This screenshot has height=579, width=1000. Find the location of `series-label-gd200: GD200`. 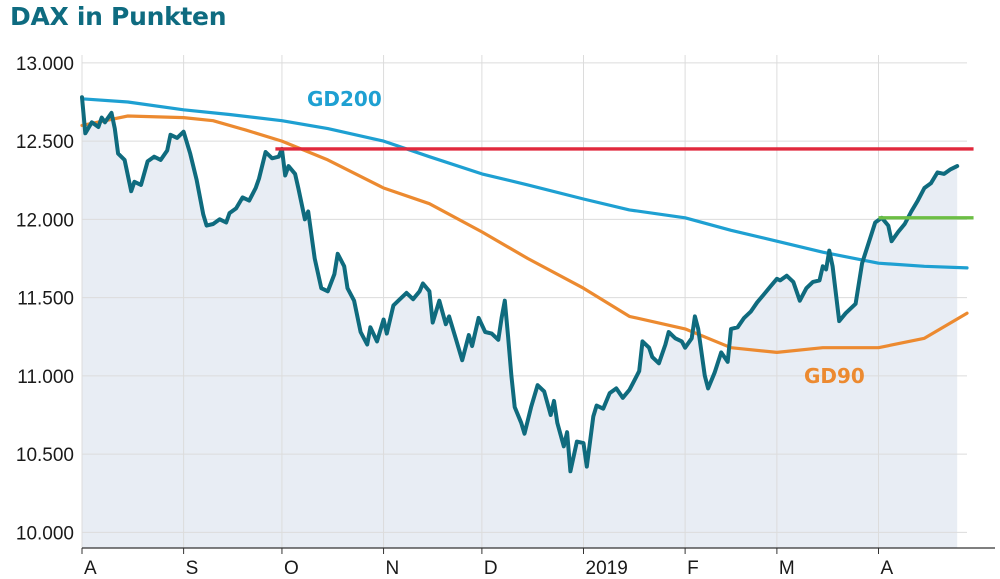

series-label-gd200: GD200 is located at coordinates (344, 99).